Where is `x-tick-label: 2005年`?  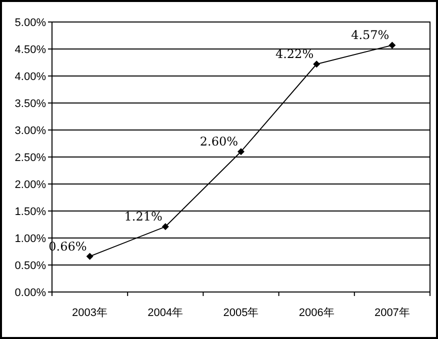 x-tick-label: 2005年 is located at coordinates (241, 313).